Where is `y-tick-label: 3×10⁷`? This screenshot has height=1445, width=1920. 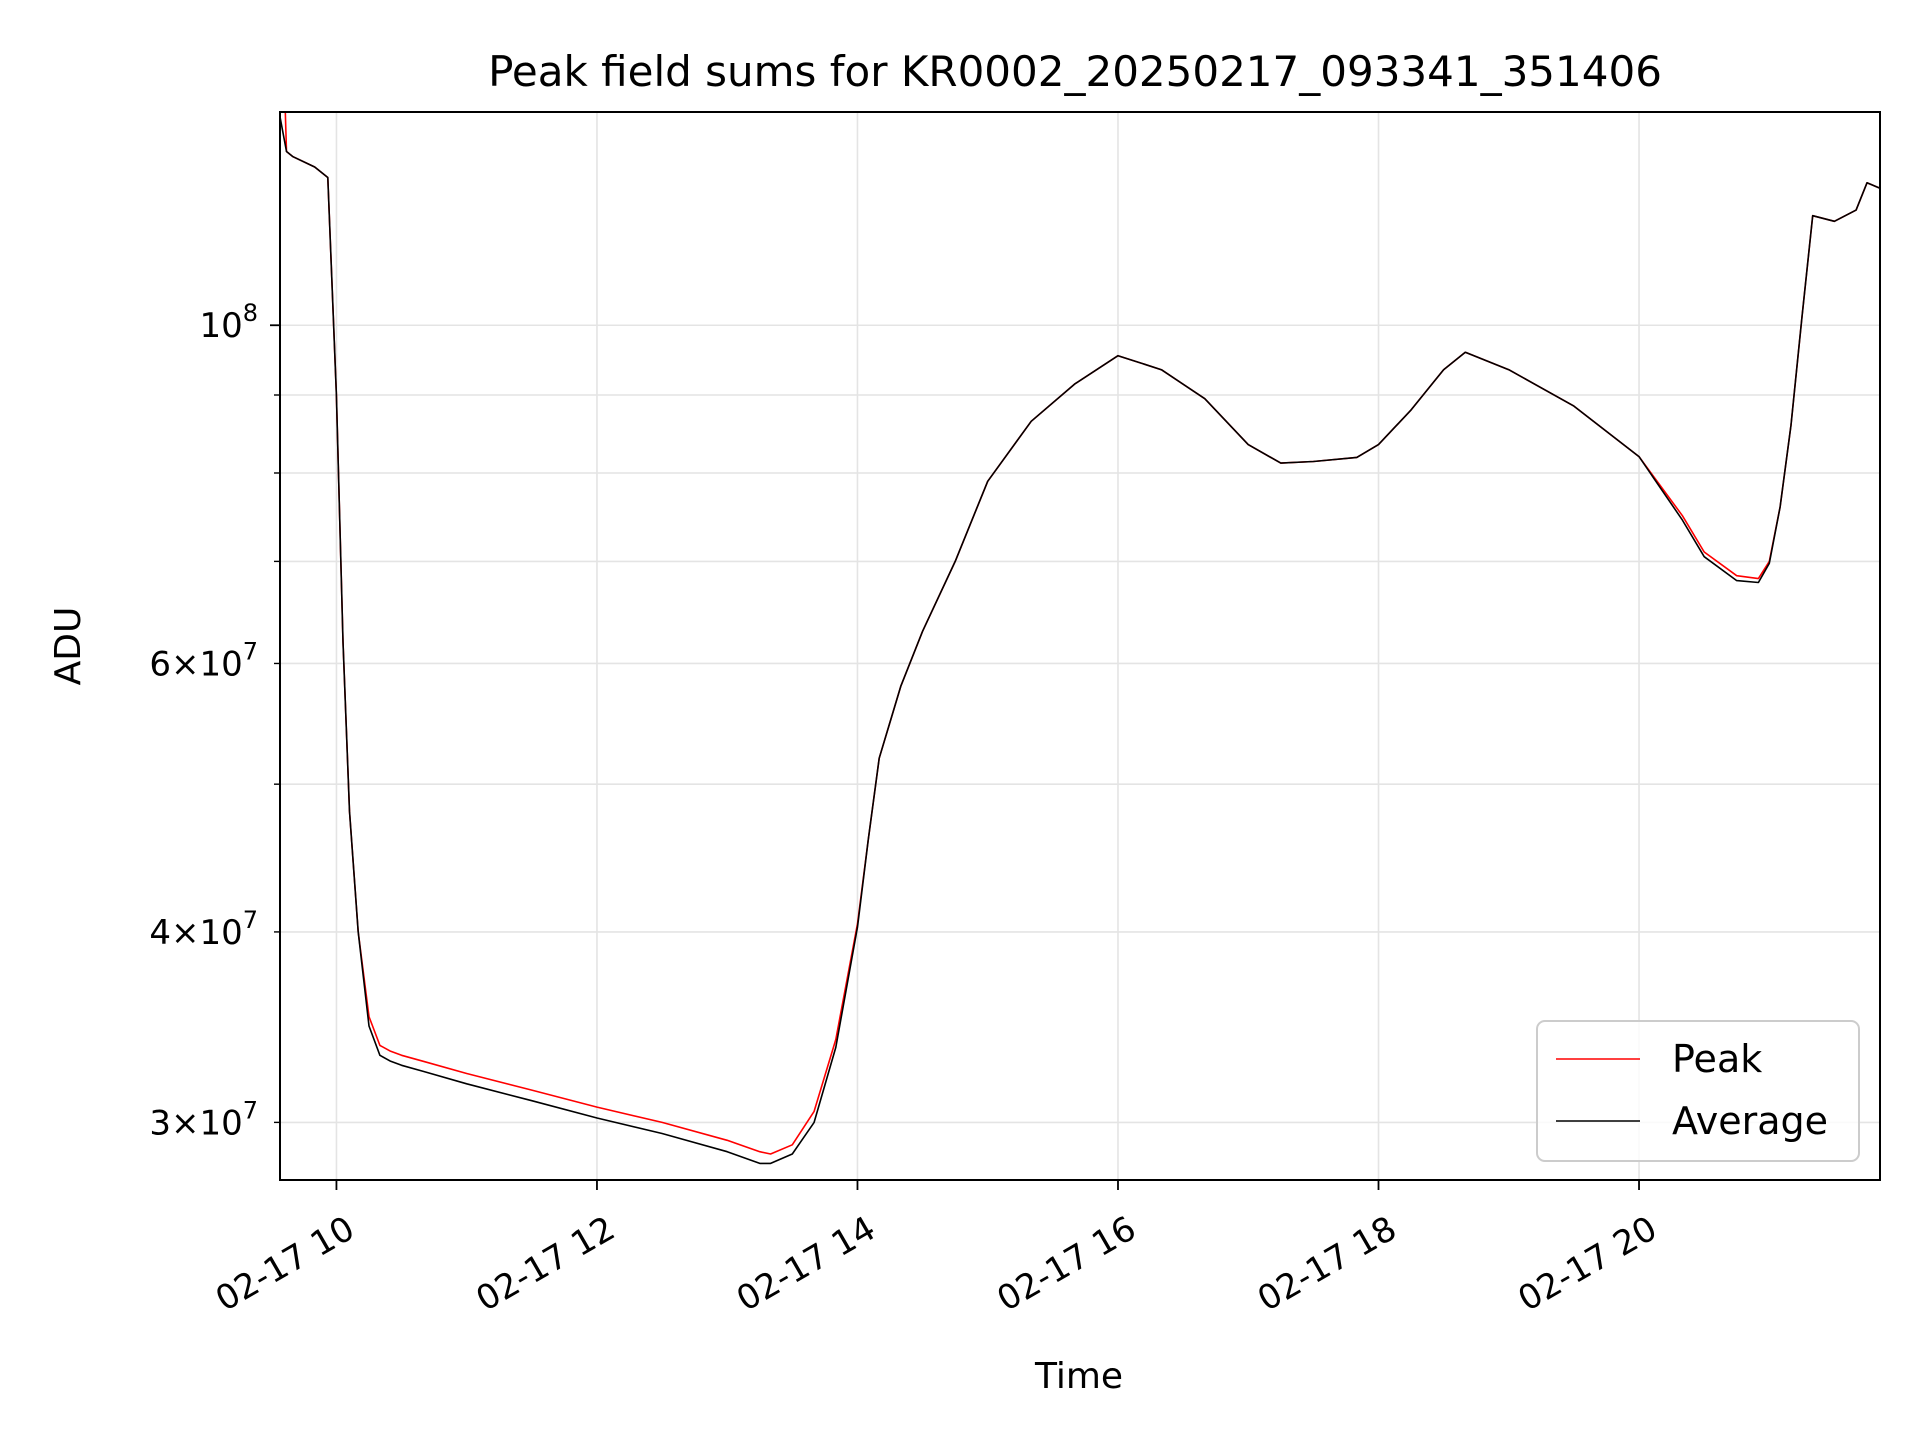 y-tick-label: 3×10⁷ is located at coordinates (203, 1119).